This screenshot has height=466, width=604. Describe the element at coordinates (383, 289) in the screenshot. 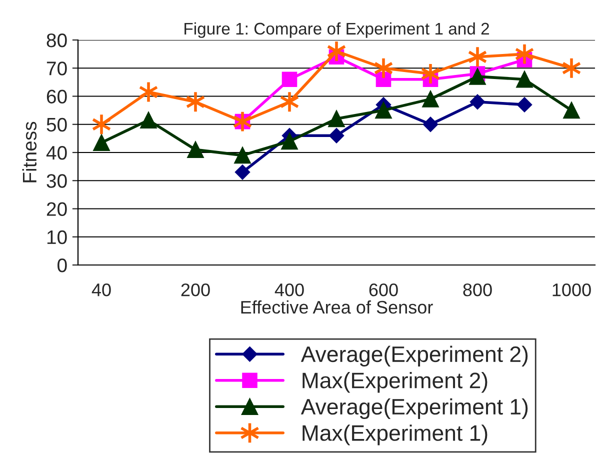

I see `x-tick-label: 600` at that location.